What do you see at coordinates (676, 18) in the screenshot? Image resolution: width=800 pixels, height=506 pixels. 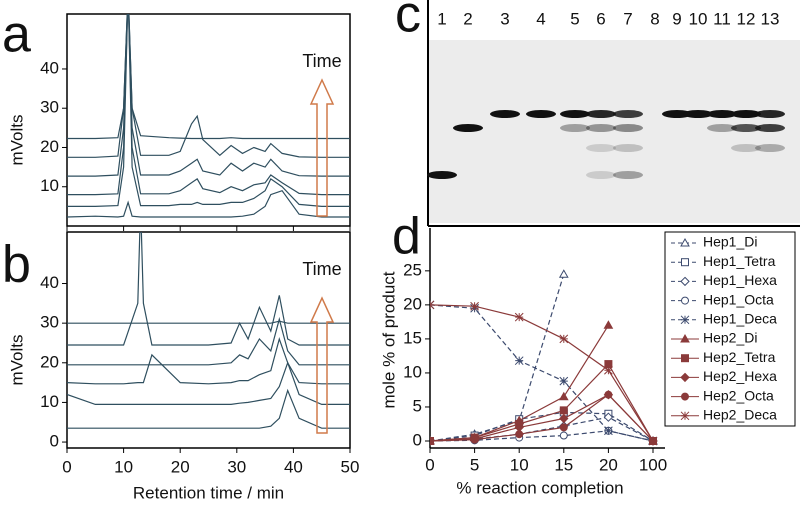 I see `lane-label: 9` at bounding box center [676, 18].